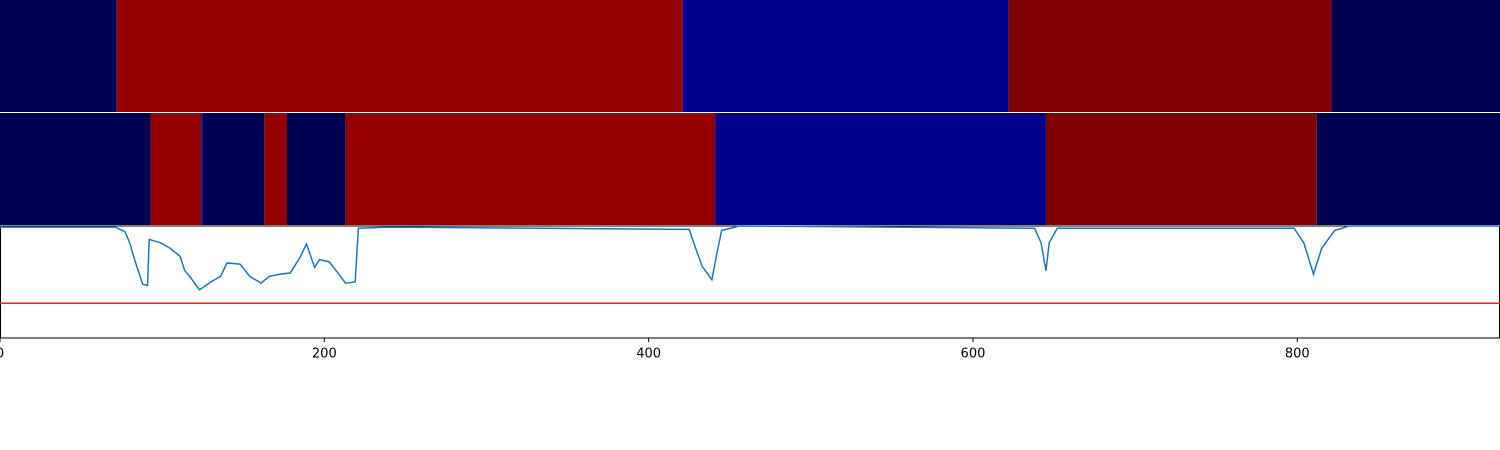 The image size is (1500, 450). I want to click on line, so click(750, 258).